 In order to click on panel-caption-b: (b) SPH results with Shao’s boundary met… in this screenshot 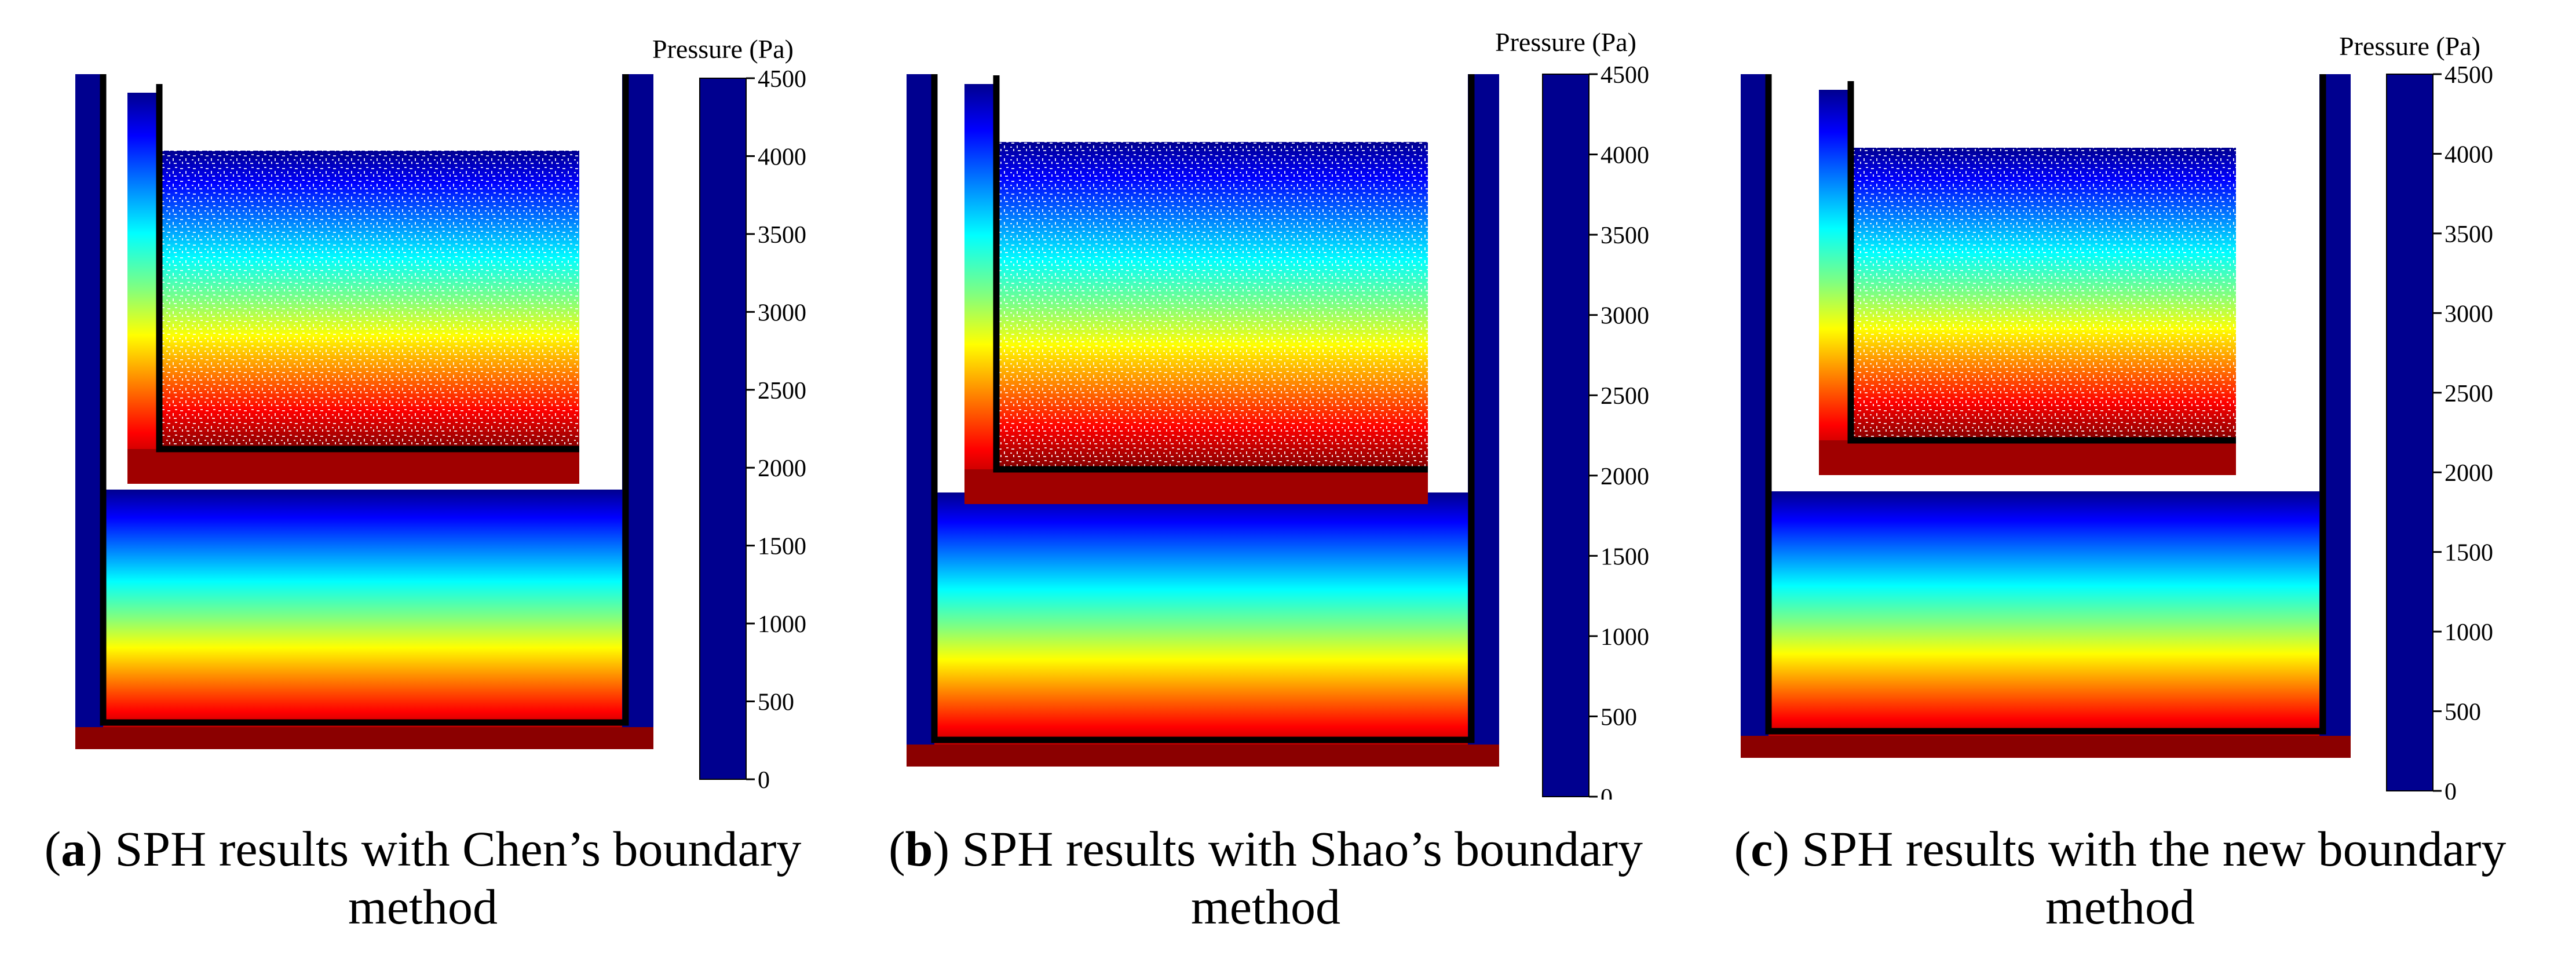, I will do `click(1266, 878)`.